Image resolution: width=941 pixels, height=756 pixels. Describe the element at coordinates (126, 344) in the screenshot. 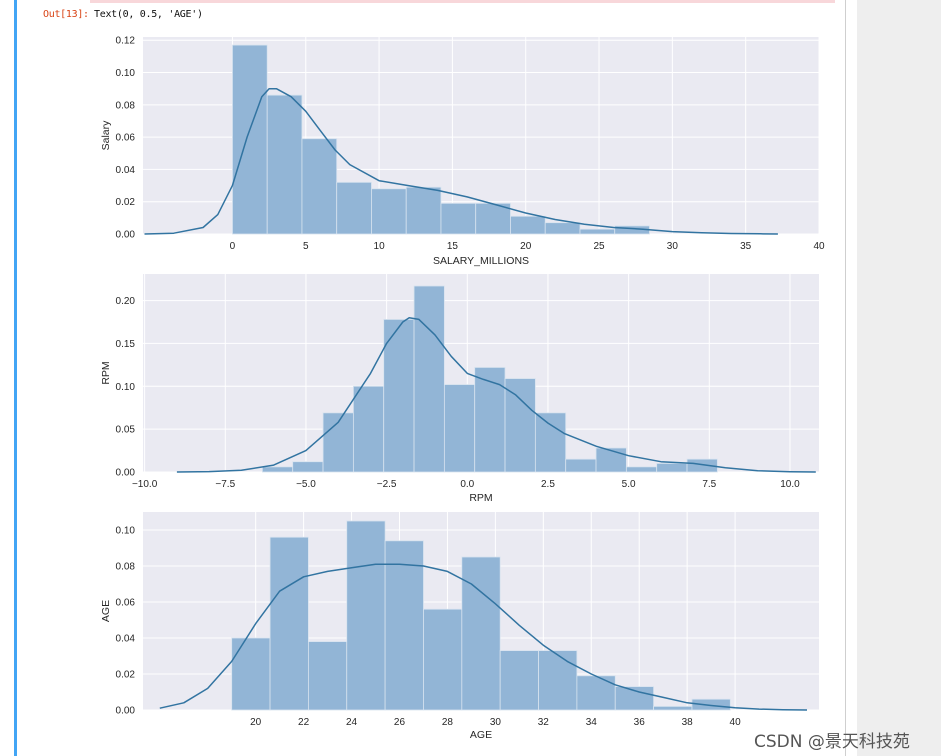

I see `y-tick-label: 0.15` at that location.